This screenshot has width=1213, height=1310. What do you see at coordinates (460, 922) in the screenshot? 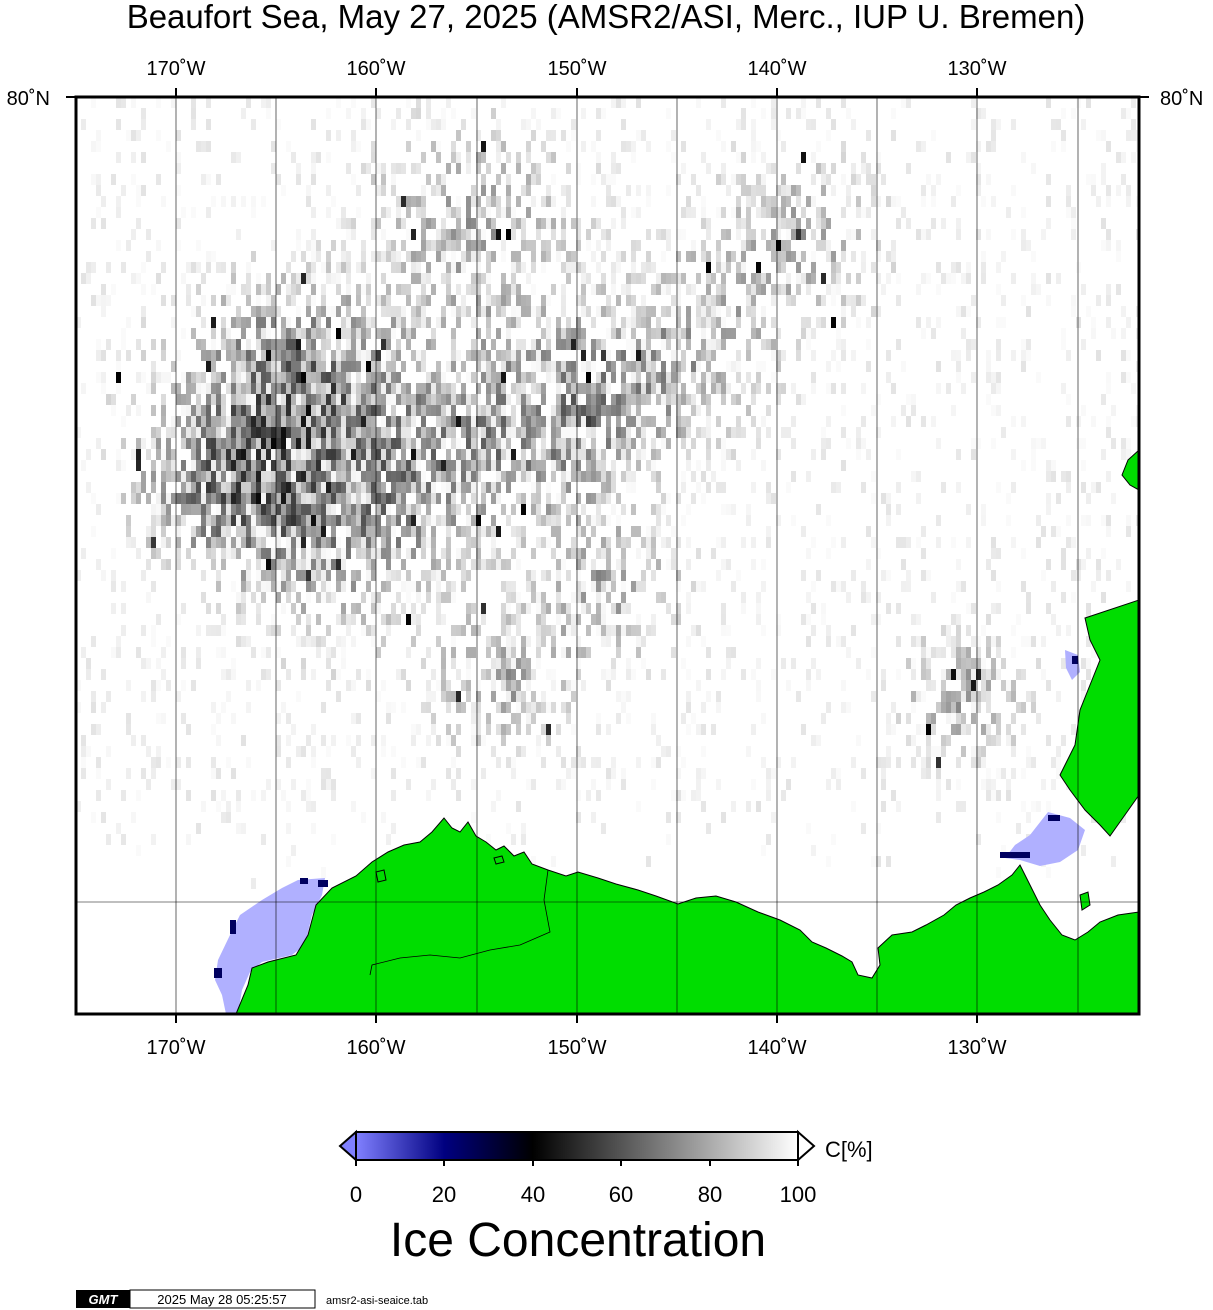
I see `border-line` at bounding box center [460, 922].